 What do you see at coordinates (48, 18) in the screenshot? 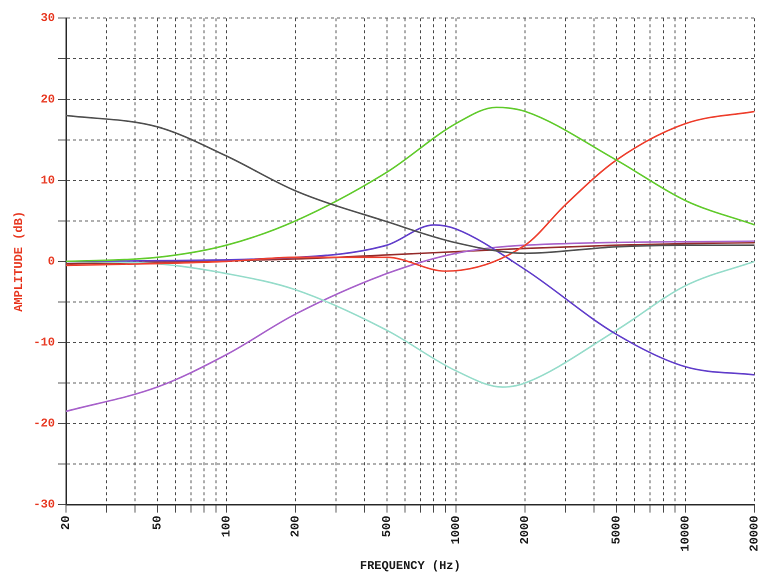
I see `y-tick-label: 30` at bounding box center [48, 18].